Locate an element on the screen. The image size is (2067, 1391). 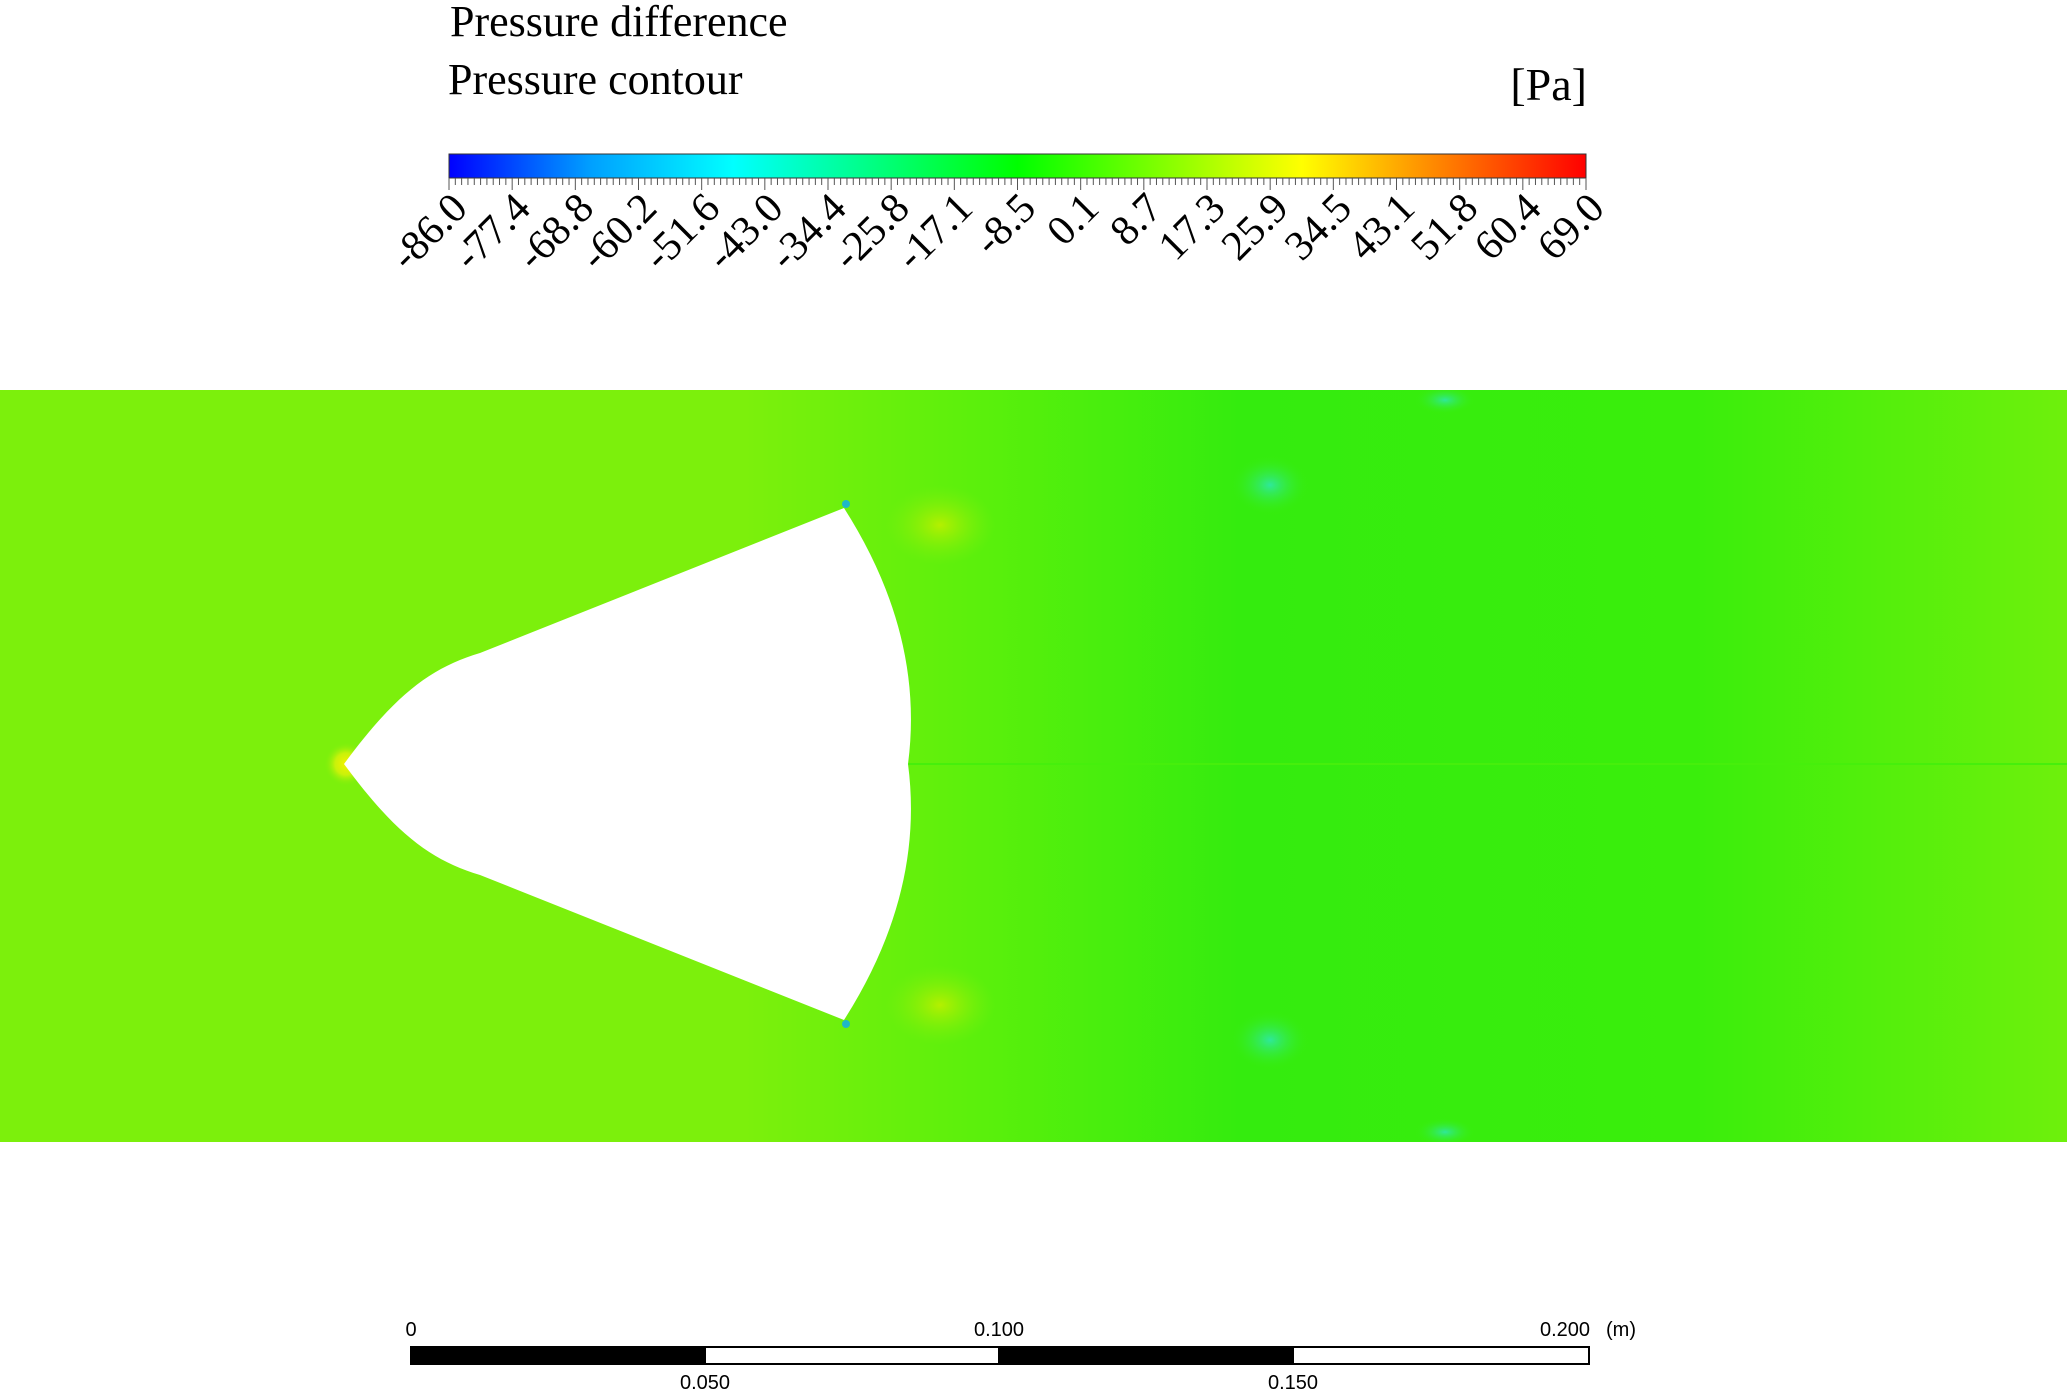
colorbar-tick-label: 69.0 is located at coordinates (1571, 227).